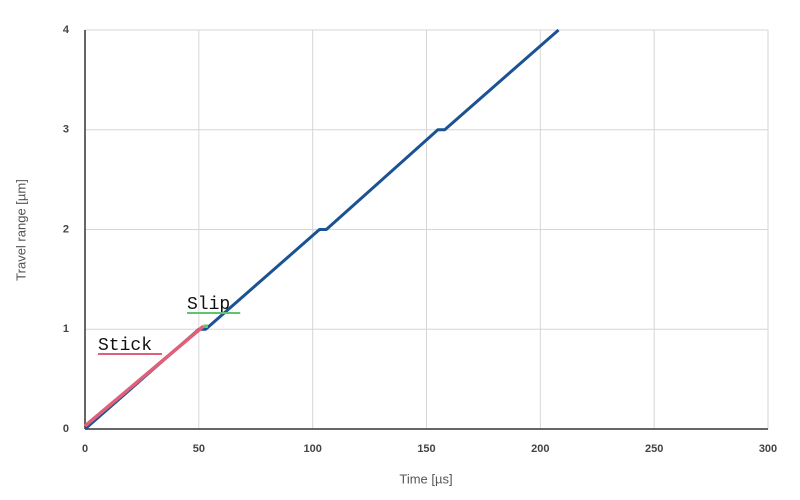 This screenshot has height=500, width=800. Describe the element at coordinates (20, 230) in the screenshot. I see `y-axis-label: Travel range [µm]` at that location.